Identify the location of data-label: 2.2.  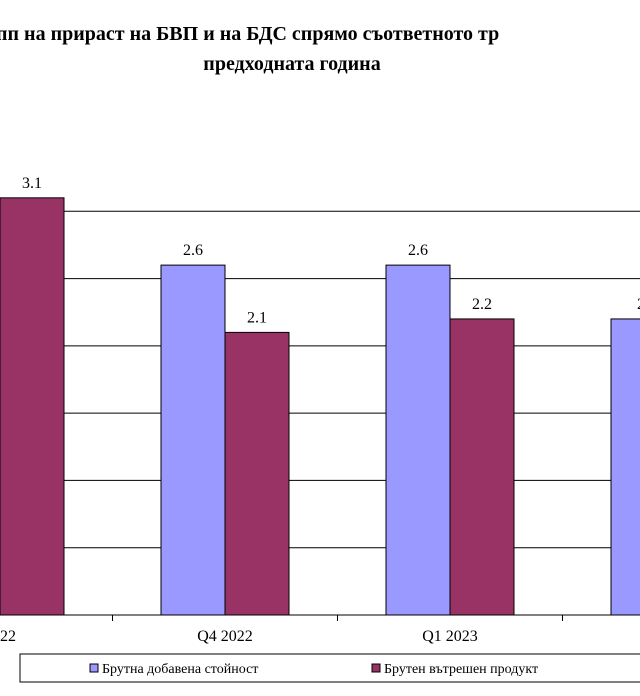
(482, 304).